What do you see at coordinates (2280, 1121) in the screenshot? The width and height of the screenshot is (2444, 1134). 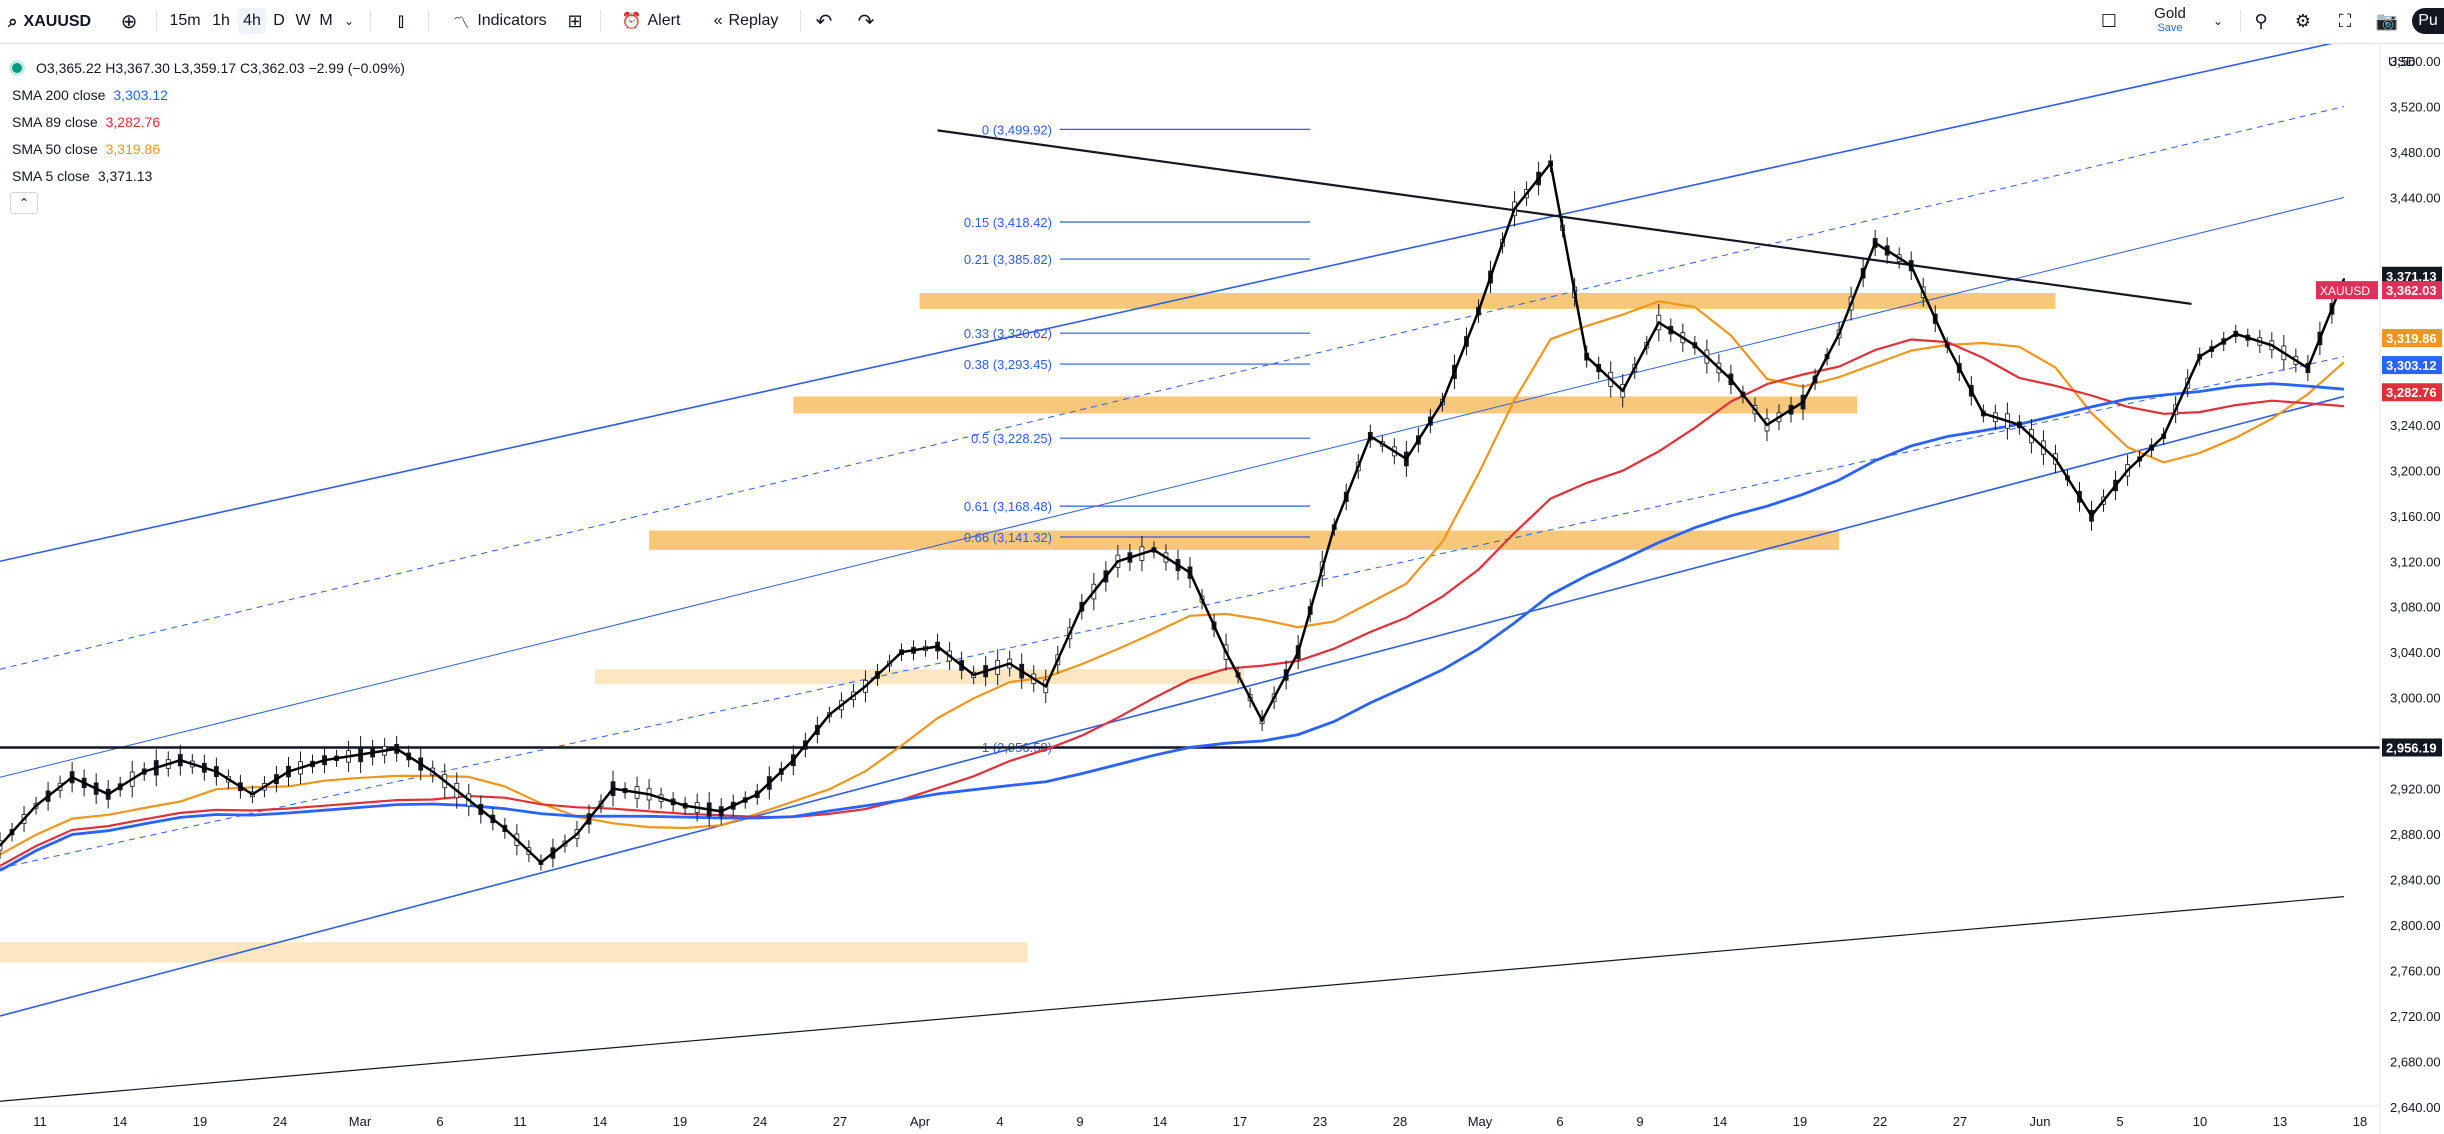 I see `time-tick-label: 13` at bounding box center [2280, 1121].